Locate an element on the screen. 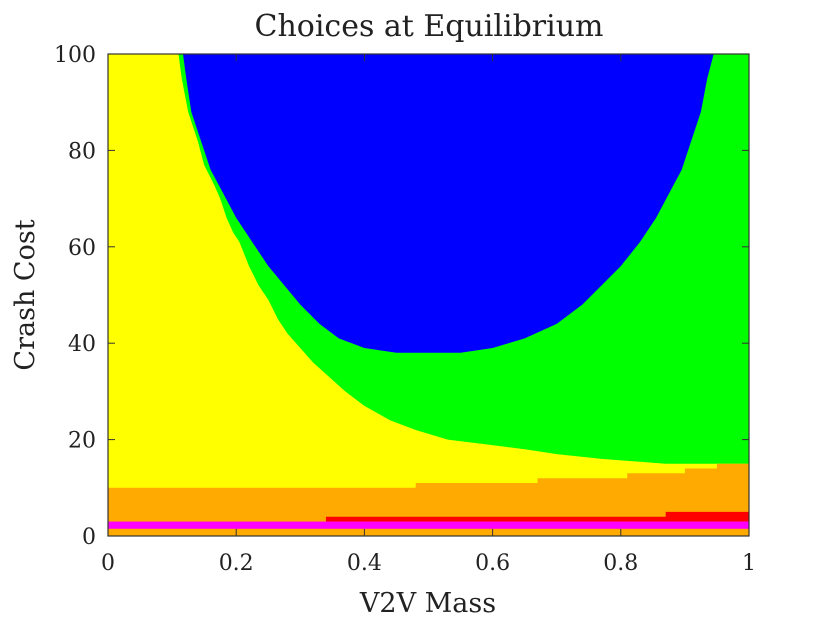 The width and height of the screenshot is (830, 623). region-red is located at coordinates (537, 516).